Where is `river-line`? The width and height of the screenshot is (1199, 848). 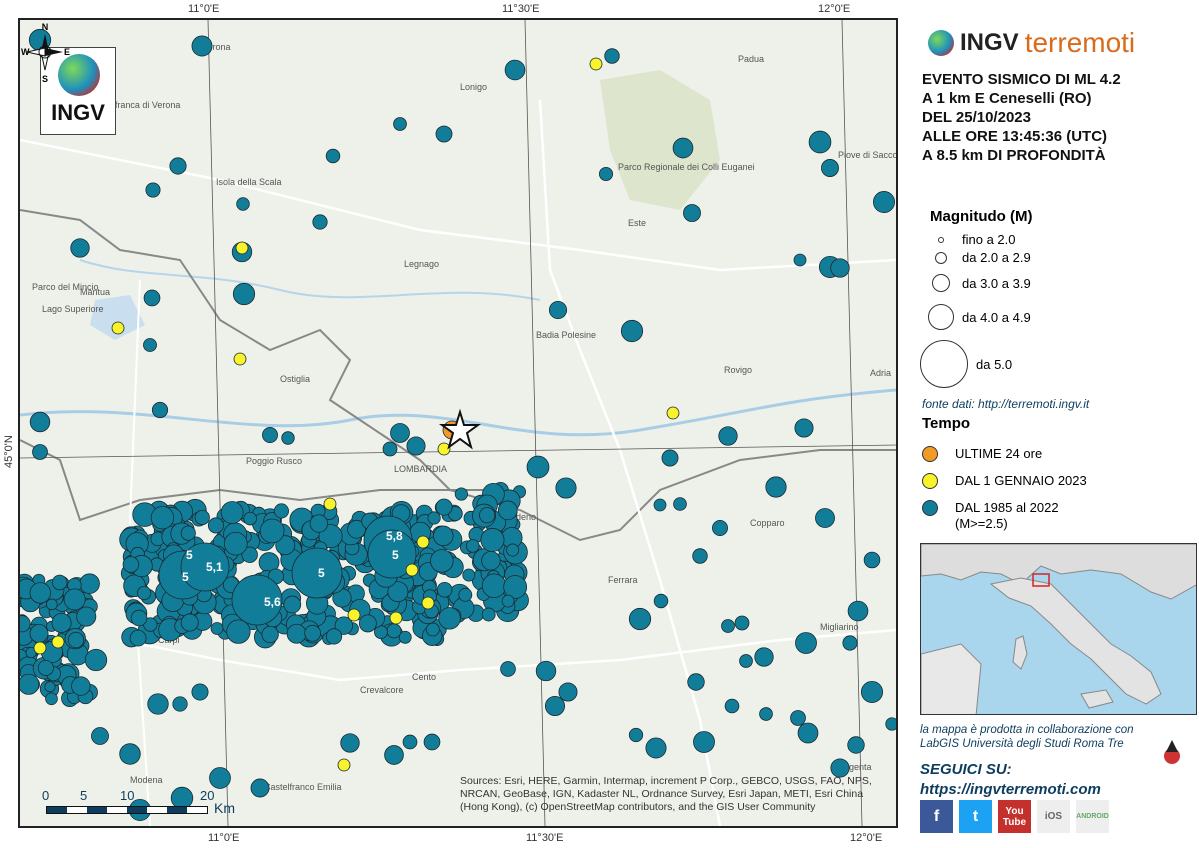 river-line is located at coordinates (310, 280).